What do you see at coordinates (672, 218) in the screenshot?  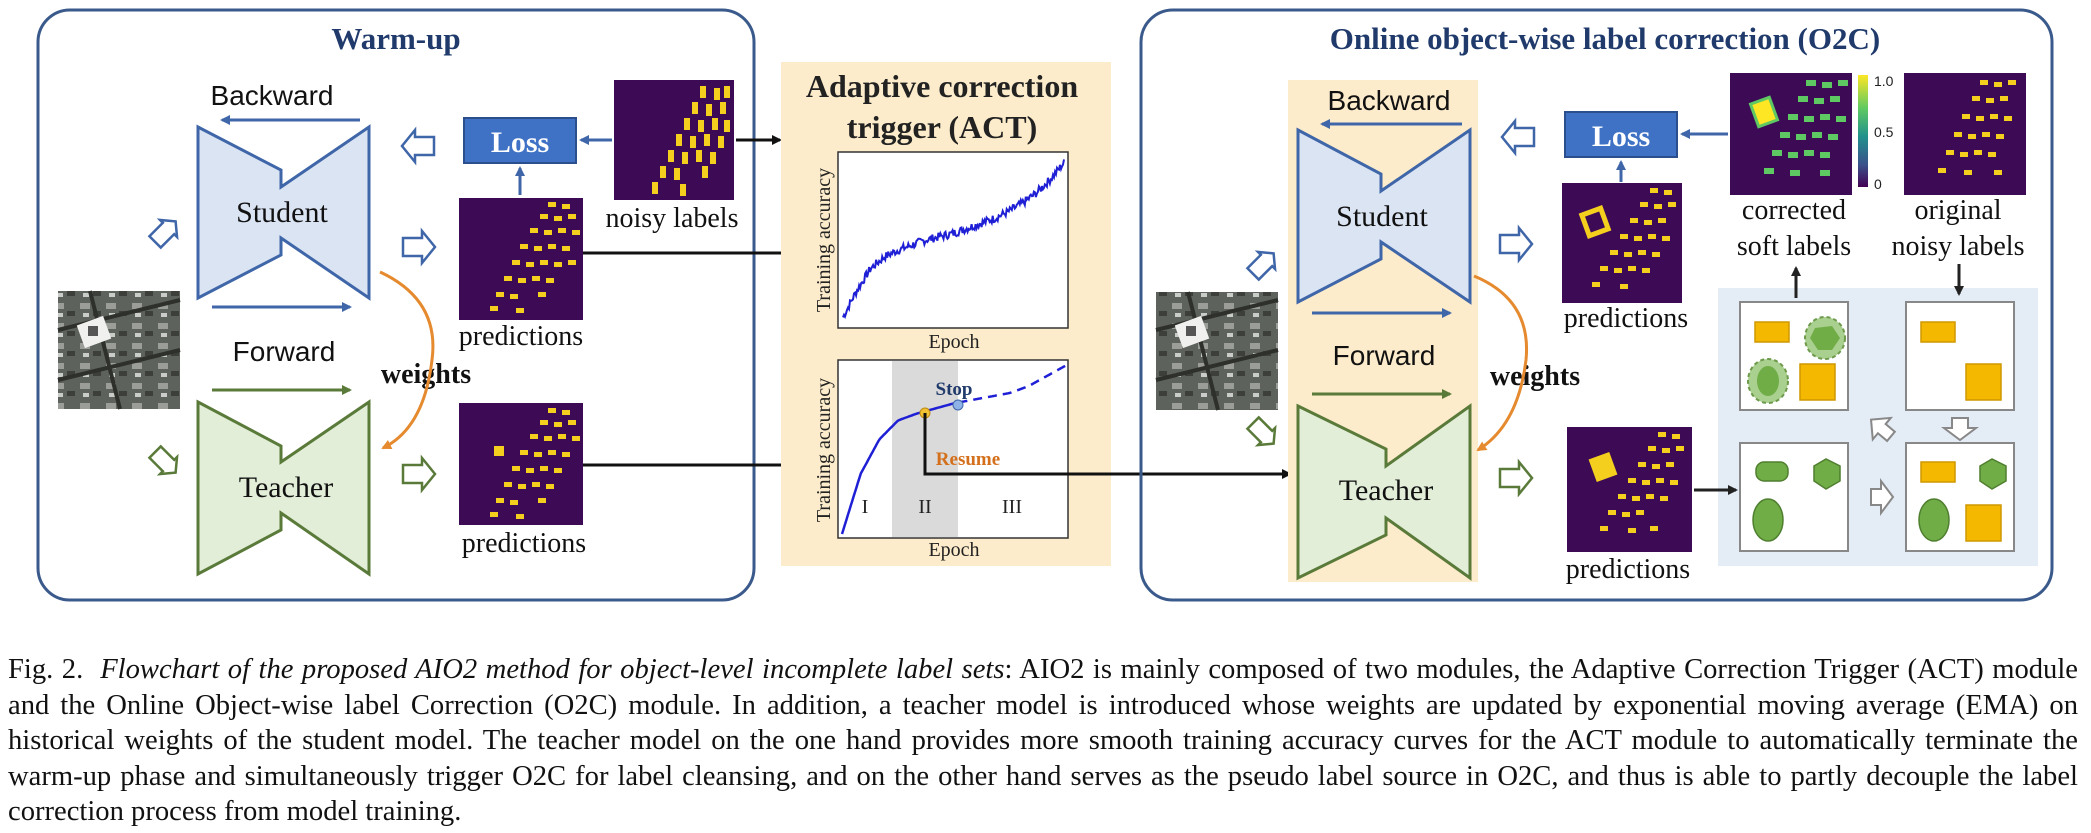 I see `warmup-noisy-labels-caption: noisy labels` at bounding box center [672, 218].